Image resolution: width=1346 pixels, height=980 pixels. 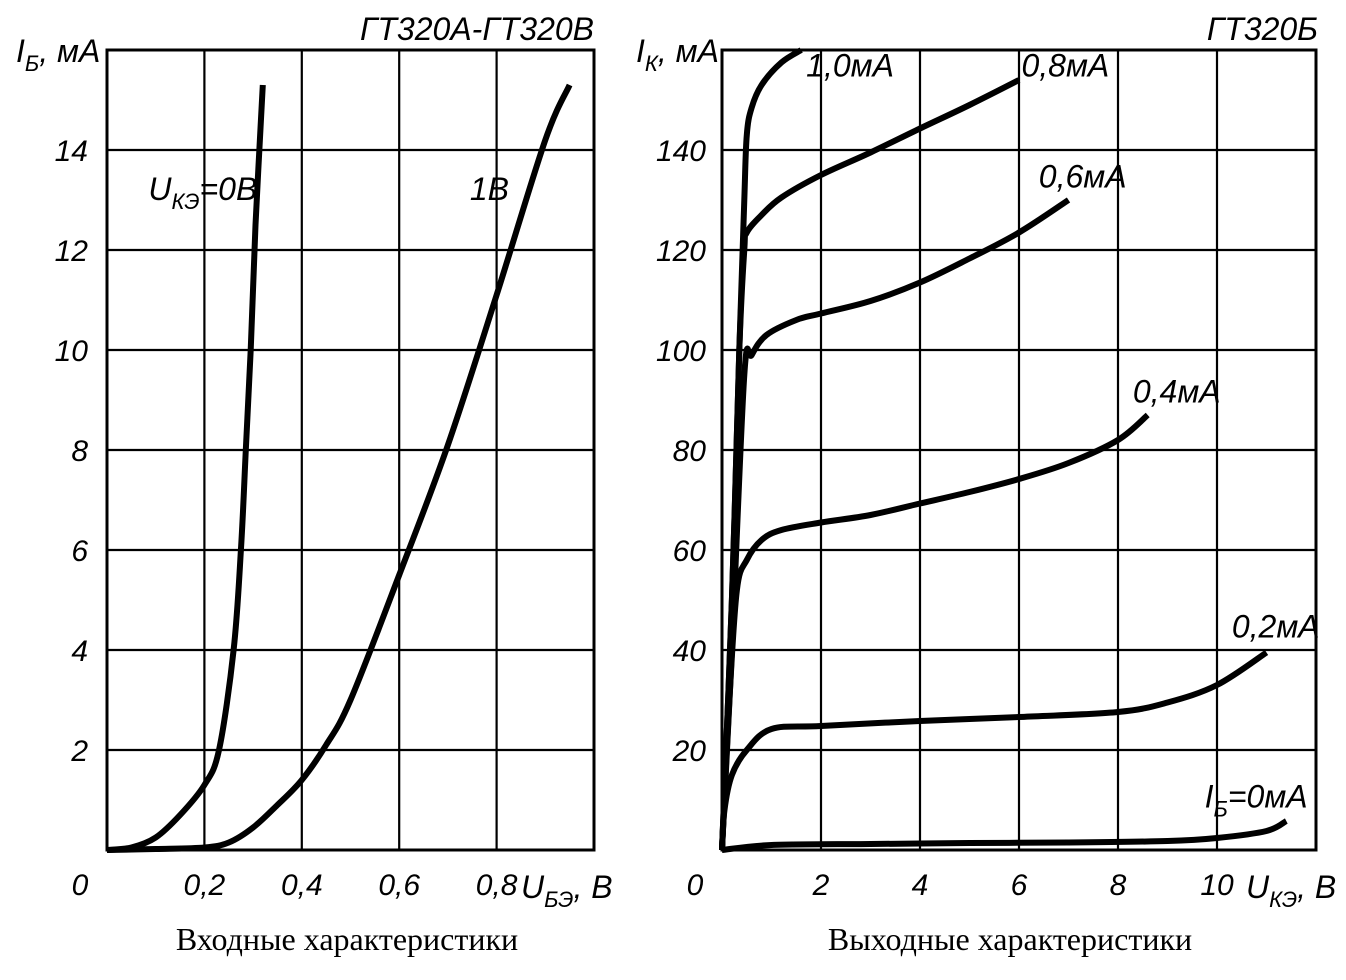 What do you see at coordinates (347, 939) in the screenshot?
I see `input-caption: Входные характеристики` at bounding box center [347, 939].